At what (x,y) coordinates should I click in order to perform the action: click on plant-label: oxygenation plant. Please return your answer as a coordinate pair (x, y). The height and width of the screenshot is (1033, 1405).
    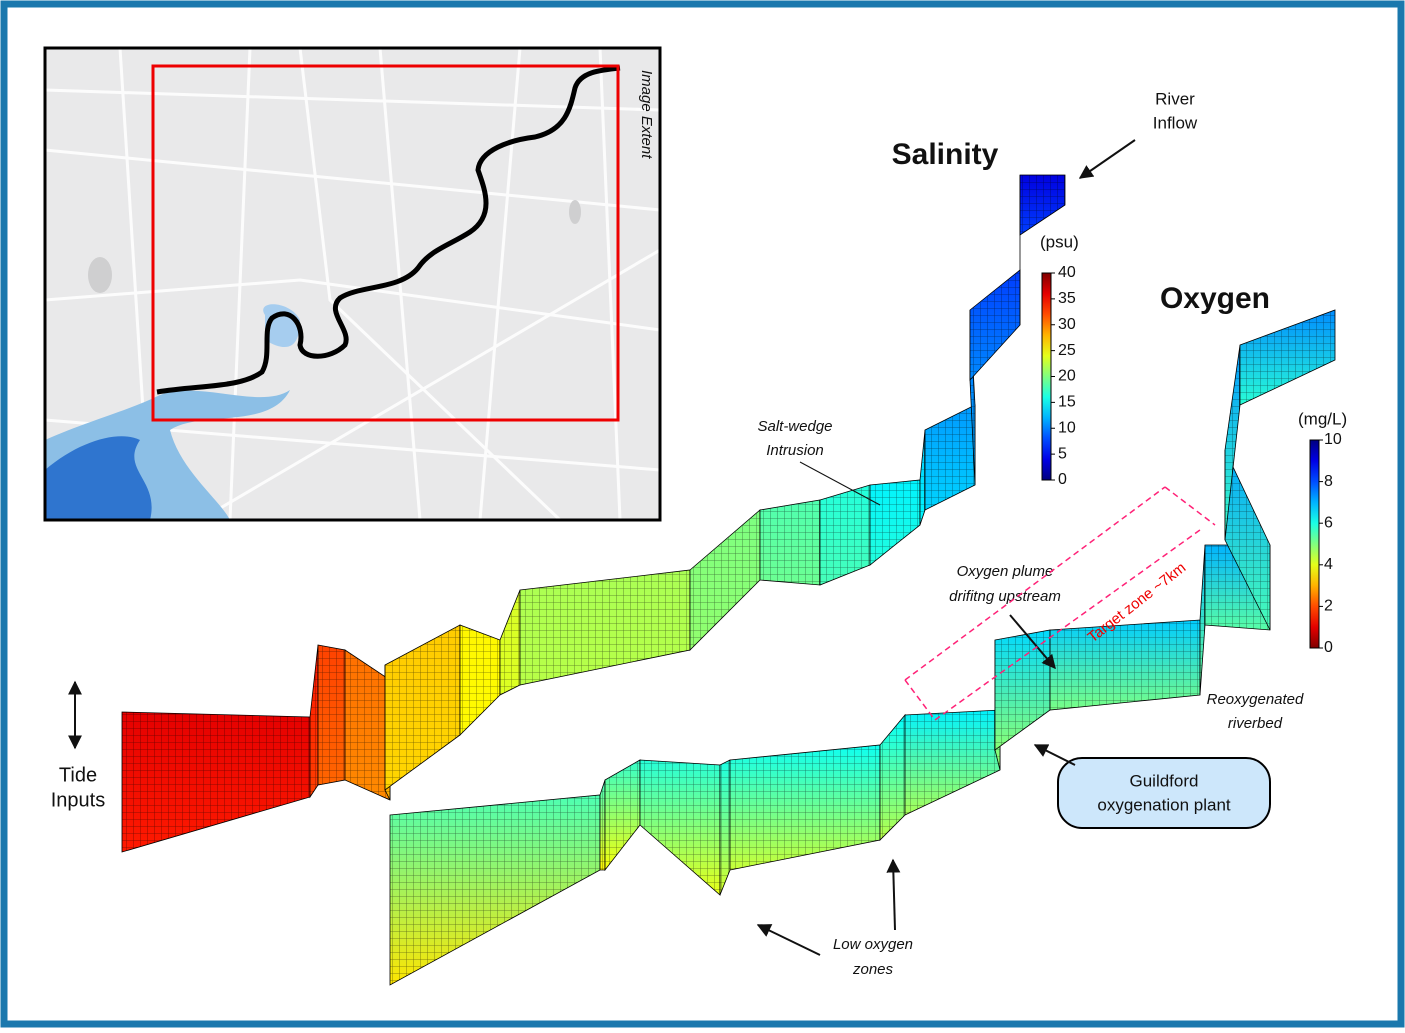
    Looking at the image, I should click on (1164, 804).